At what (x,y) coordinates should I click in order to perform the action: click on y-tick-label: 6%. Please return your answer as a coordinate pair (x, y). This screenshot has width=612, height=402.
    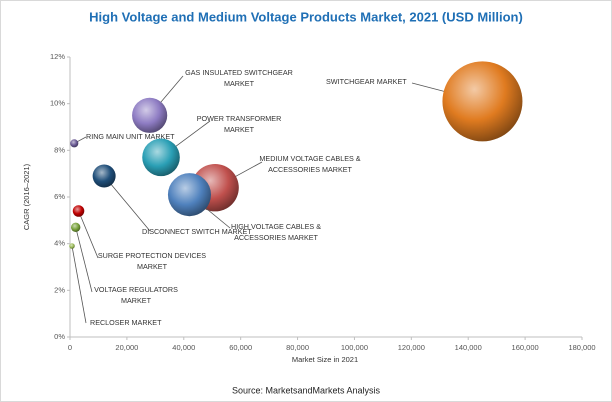
    Looking at the image, I should click on (59, 196).